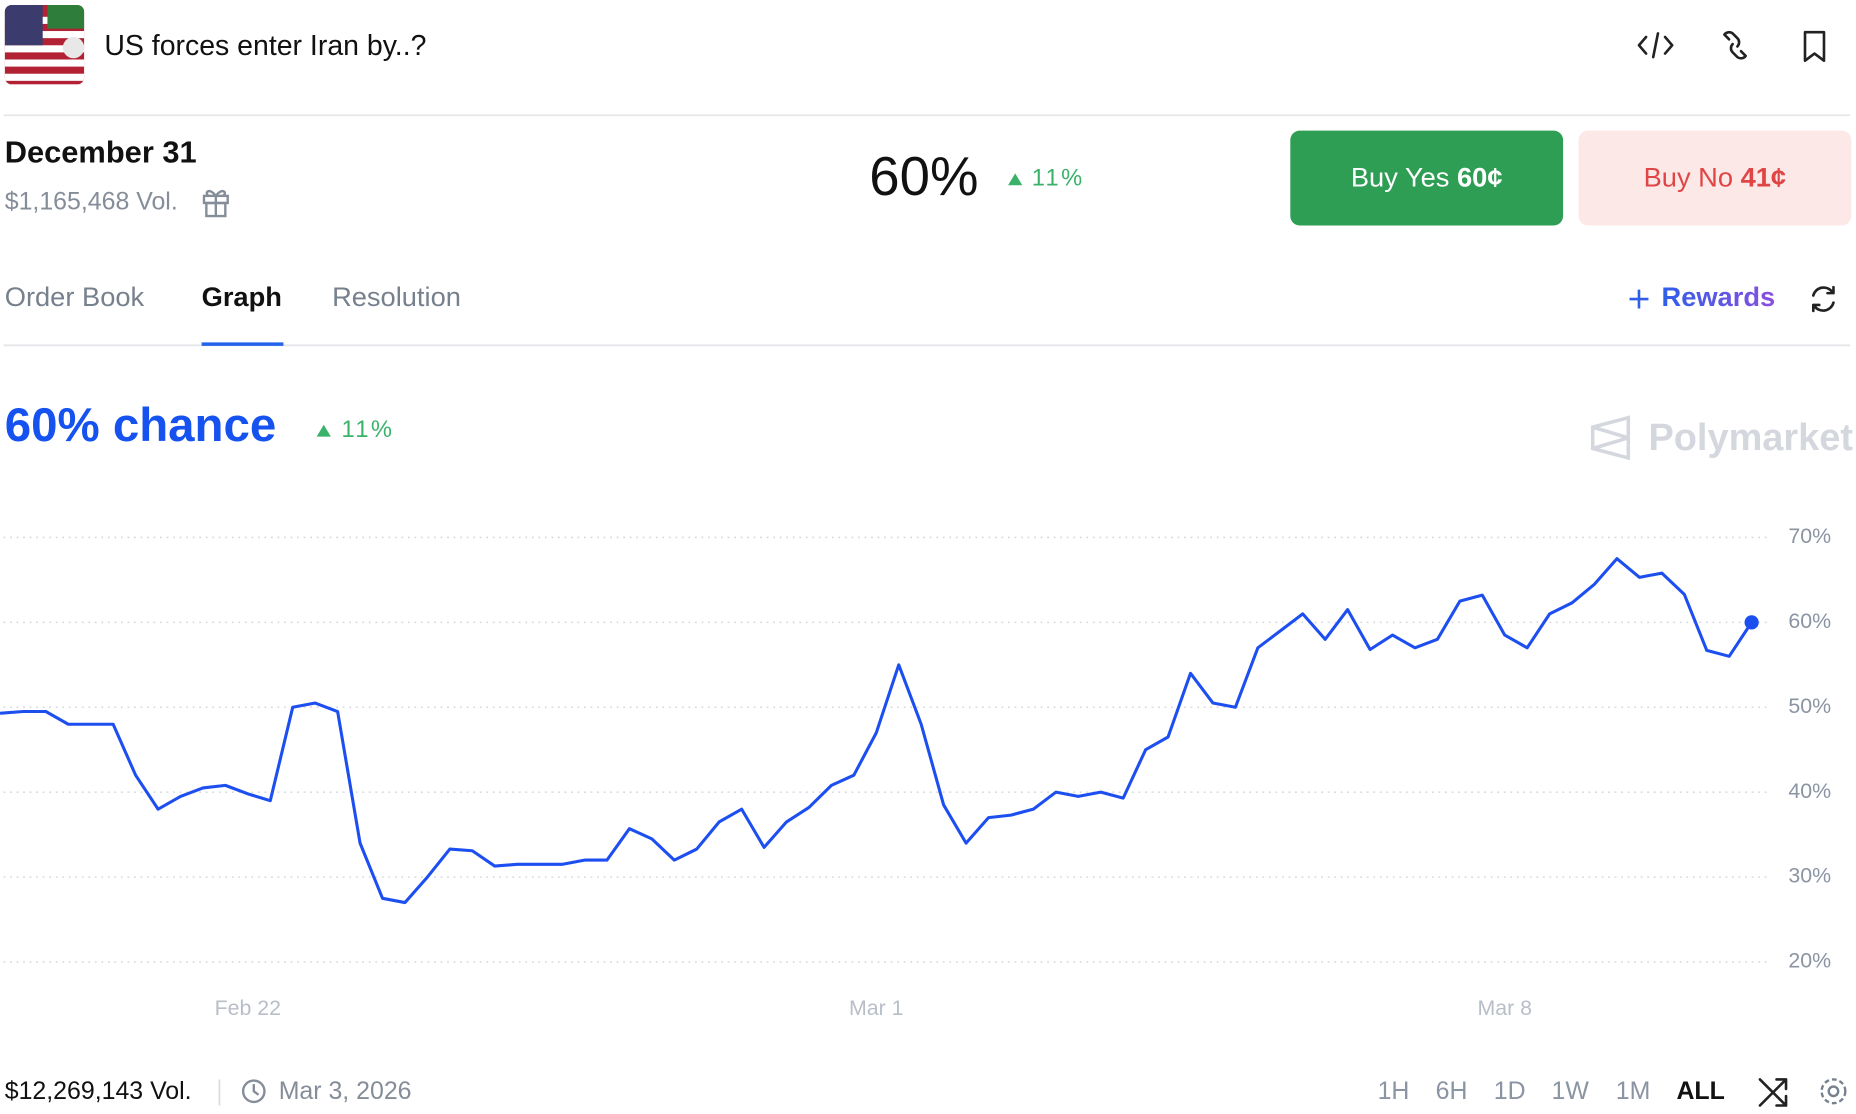  What do you see at coordinates (101, 152) in the screenshot?
I see `outcome-date: December 31` at bounding box center [101, 152].